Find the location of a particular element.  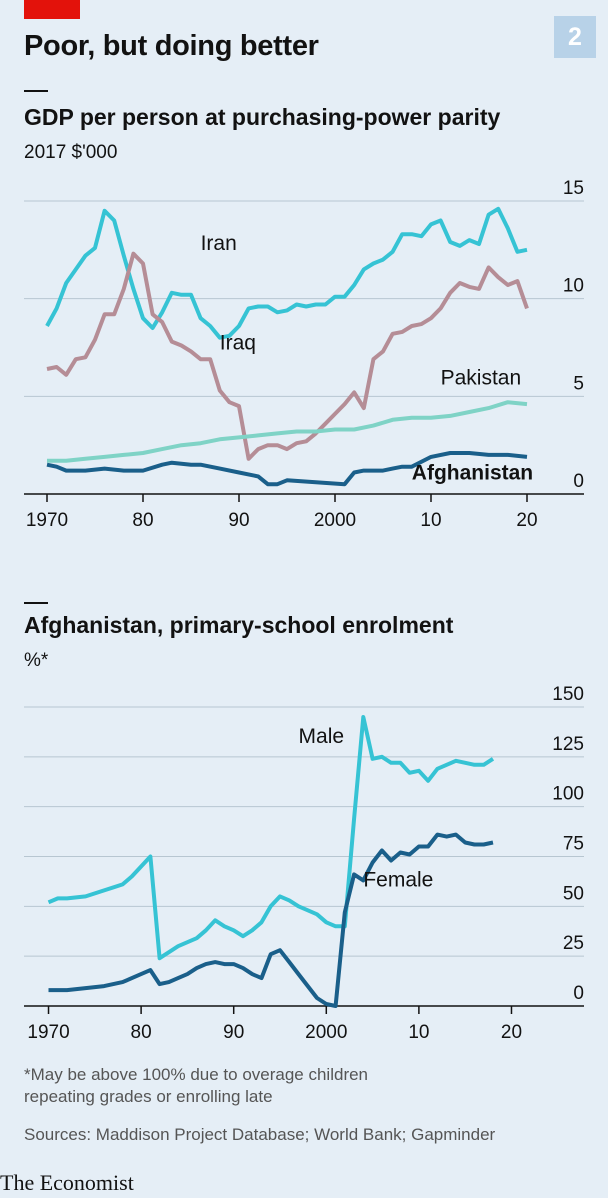

c2-xtick-label-0: 1970 is located at coordinates (48, 1032).